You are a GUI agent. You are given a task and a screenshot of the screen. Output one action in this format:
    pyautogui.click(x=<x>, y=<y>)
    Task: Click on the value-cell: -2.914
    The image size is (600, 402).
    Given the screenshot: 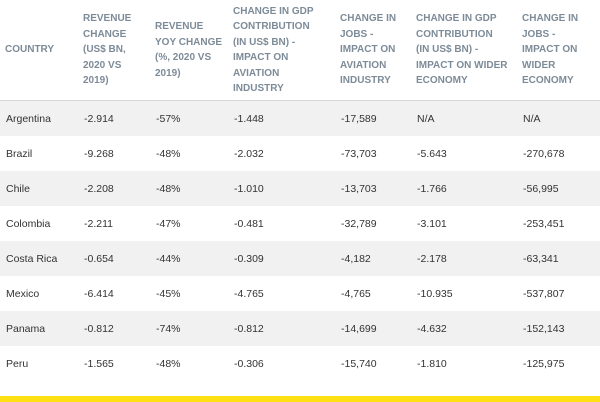 What is the action you would take?
    pyautogui.click(x=114, y=118)
    